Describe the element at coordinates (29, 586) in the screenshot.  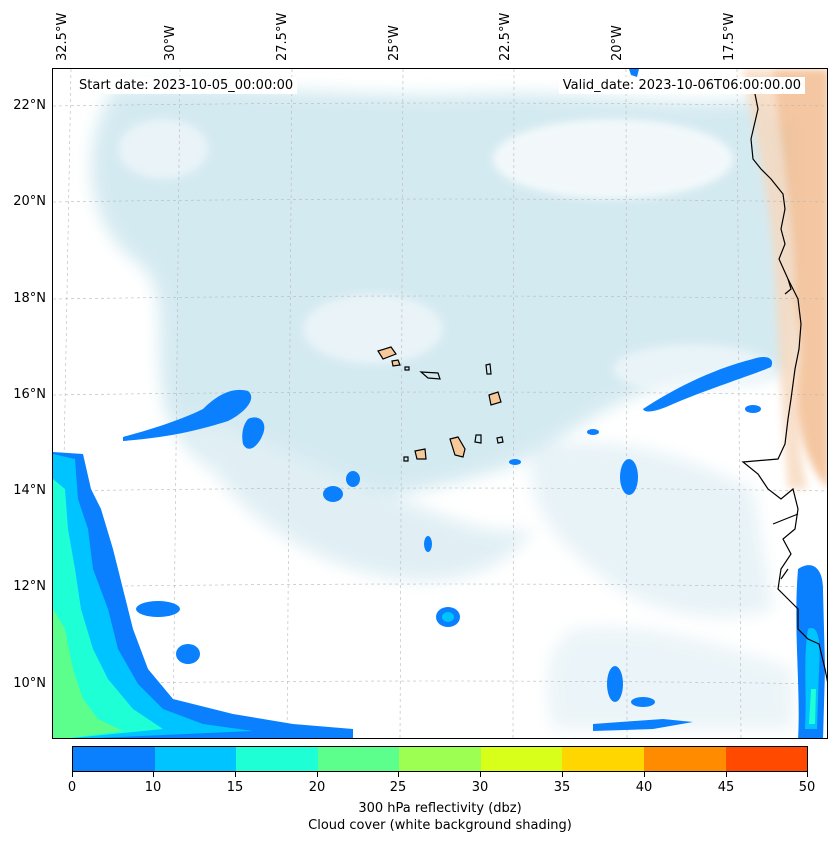
I see `lat-label-12n: 12°N` at that location.